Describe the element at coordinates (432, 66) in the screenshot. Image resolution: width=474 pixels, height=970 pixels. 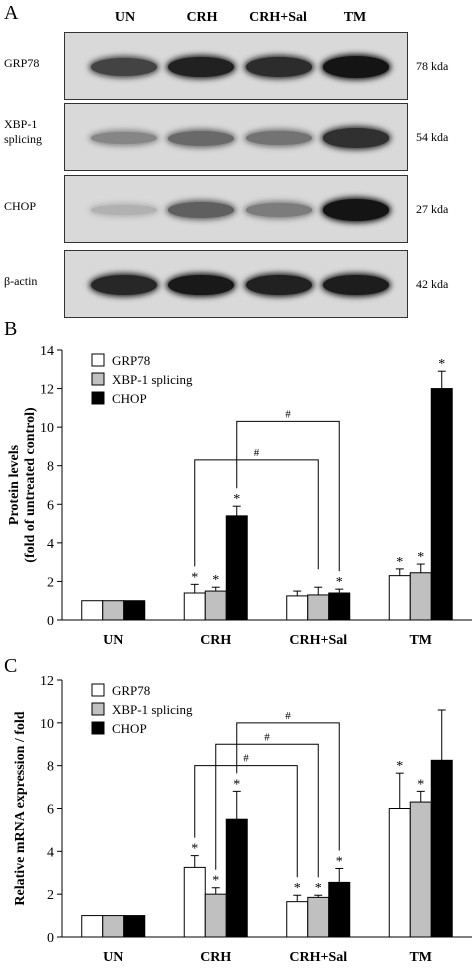
I see `blot-size-0: 78 kda` at that location.